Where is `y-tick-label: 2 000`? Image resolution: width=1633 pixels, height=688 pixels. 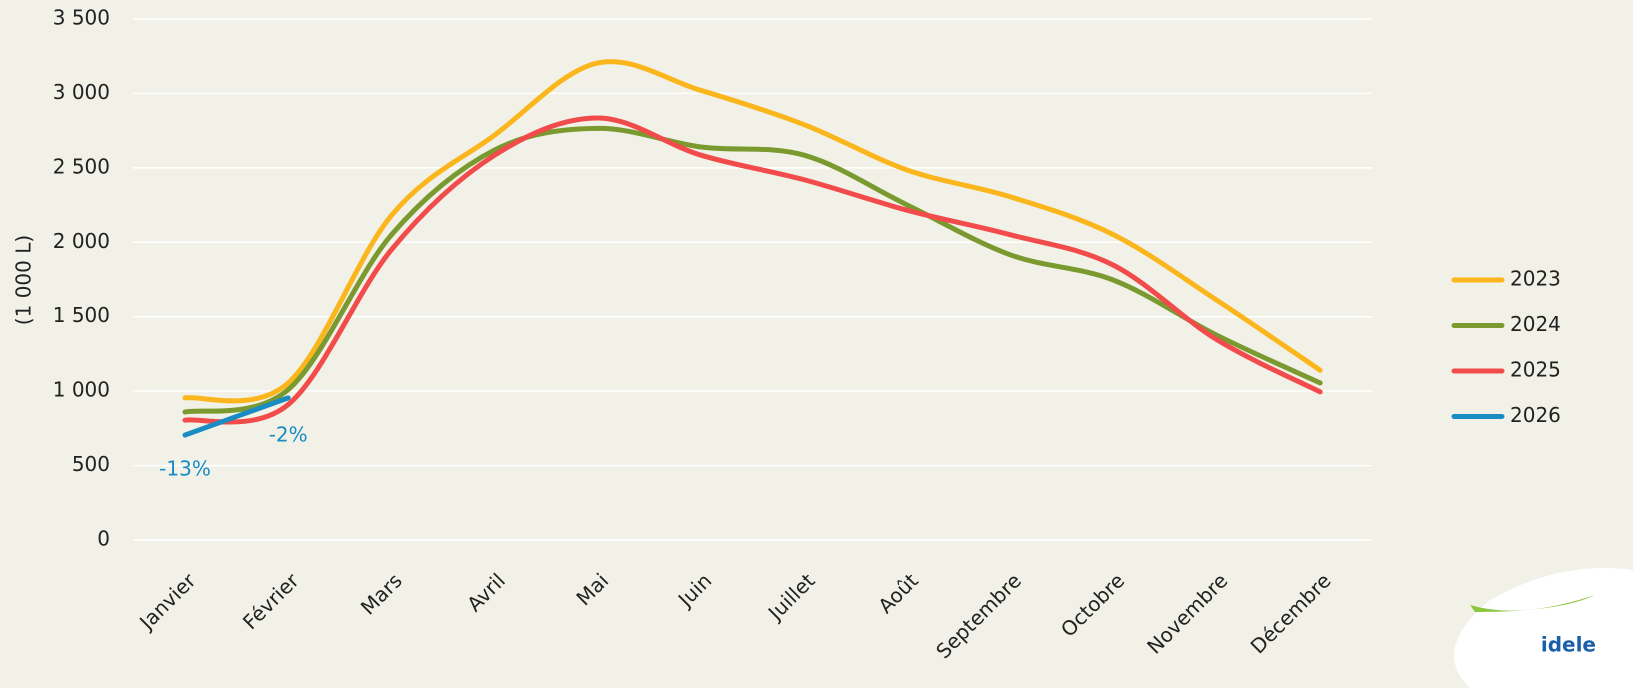
y-tick-label: 2 000 is located at coordinates (81, 241).